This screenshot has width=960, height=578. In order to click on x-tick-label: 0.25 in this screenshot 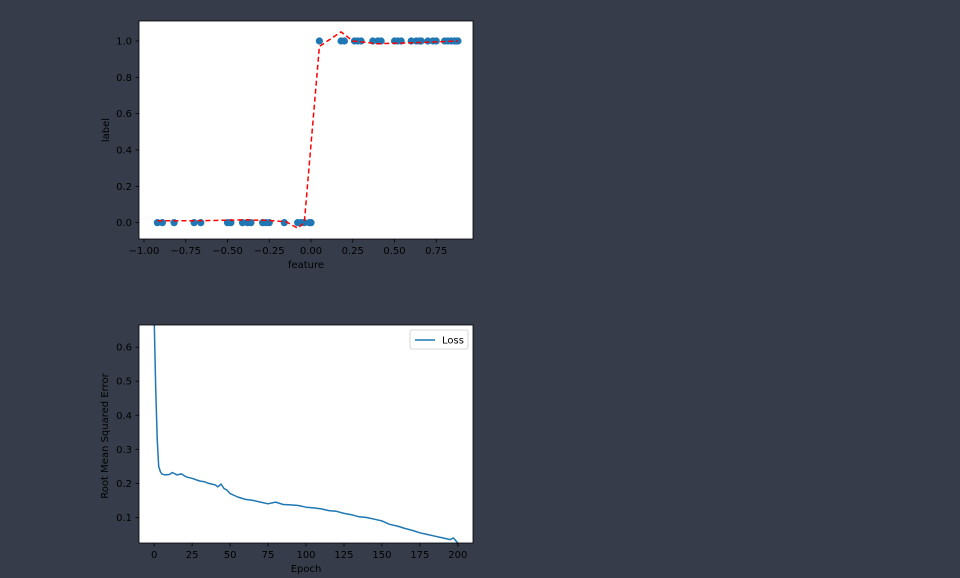, I will do `click(353, 251)`.